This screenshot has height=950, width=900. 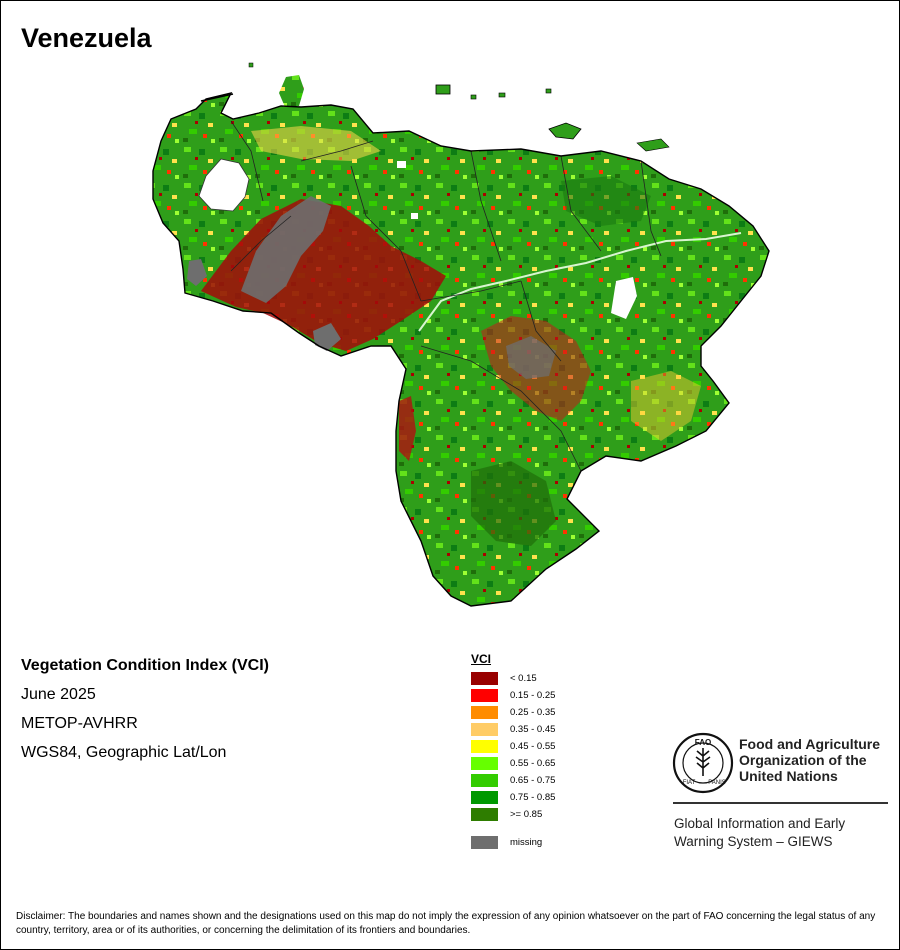 I want to click on legend-label: < 0.15, so click(x=523, y=678).